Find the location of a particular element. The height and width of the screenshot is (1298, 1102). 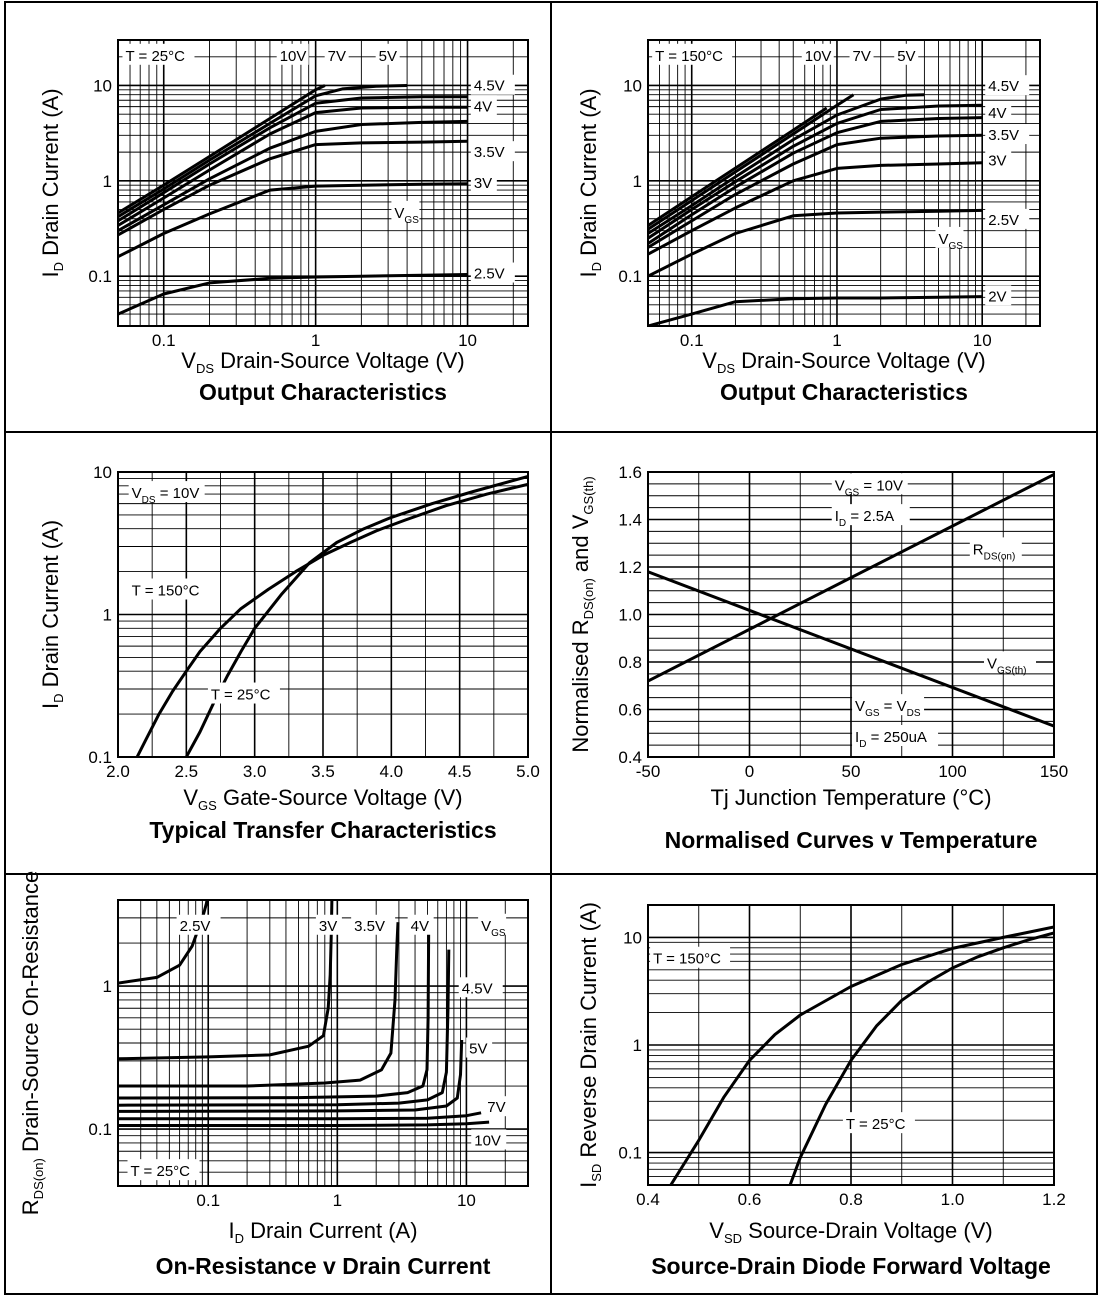

x-tick-label: 0.8 is located at coordinates (851, 1199).